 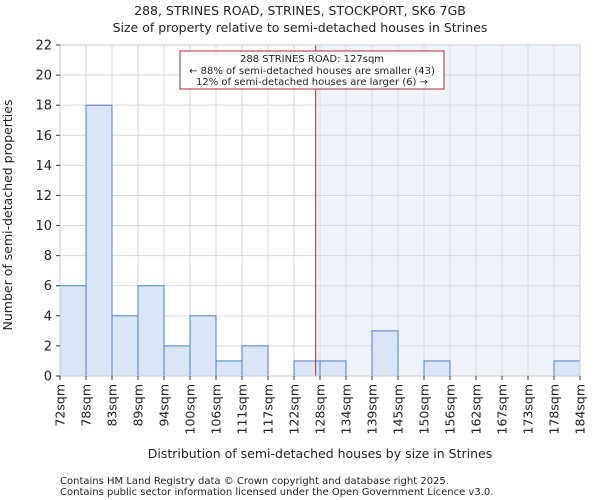 I want to click on x-tick-label: 139sqm, so click(x=372, y=409).